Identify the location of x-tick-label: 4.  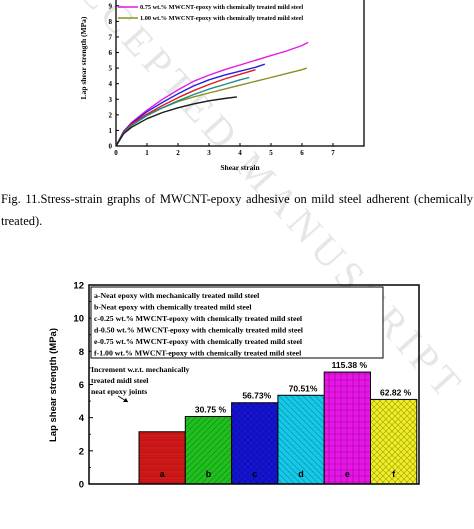
(240, 153).